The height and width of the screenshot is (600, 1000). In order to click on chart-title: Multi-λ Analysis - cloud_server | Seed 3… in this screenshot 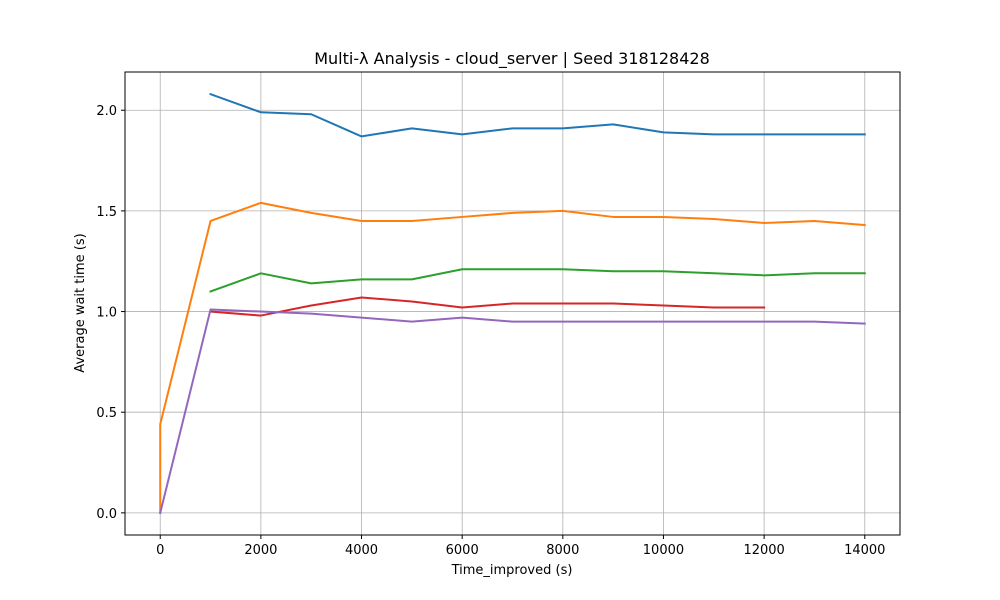, I will do `click(512, 59)`.